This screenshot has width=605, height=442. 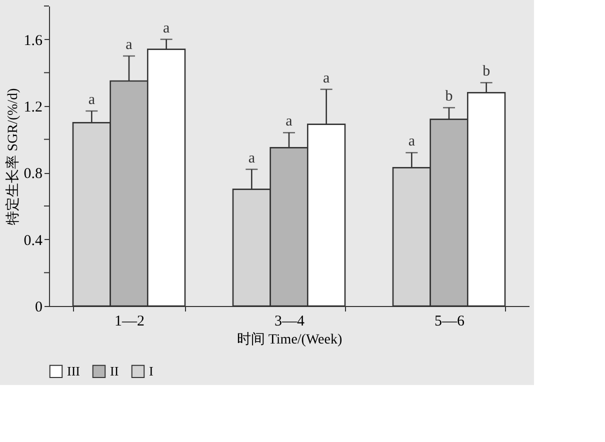 I want to click on y-tick-label: 0.4, so click(x=33, y=240).